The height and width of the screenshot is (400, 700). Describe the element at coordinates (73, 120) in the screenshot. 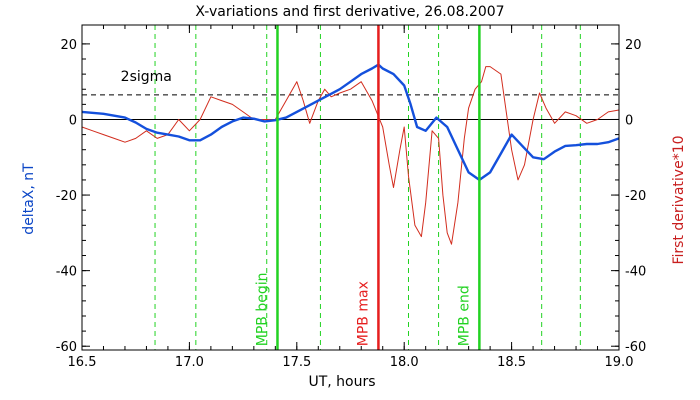

I see `y-tick-label-left: 0` at that location.